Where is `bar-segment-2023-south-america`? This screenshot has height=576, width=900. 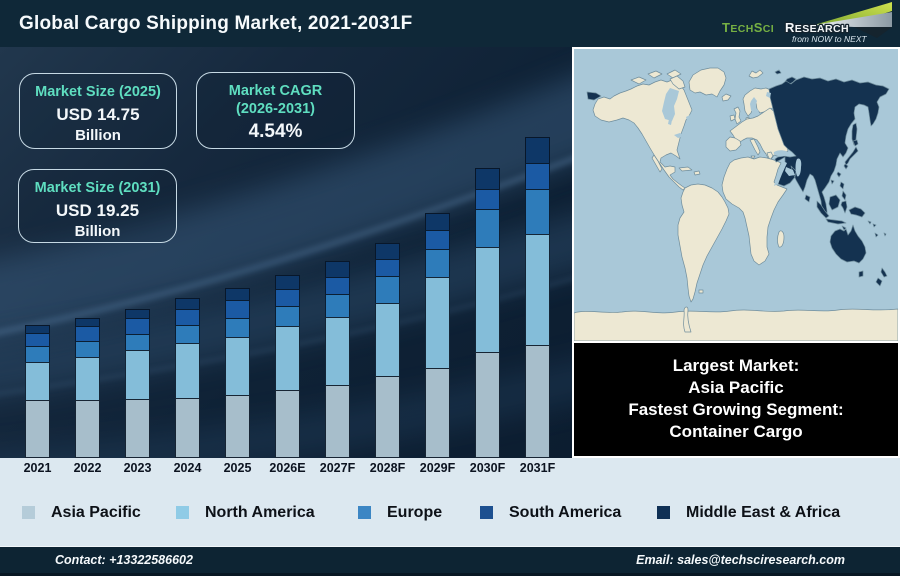
bar-segment-2023-south-america is located at coordinates (137, 326).